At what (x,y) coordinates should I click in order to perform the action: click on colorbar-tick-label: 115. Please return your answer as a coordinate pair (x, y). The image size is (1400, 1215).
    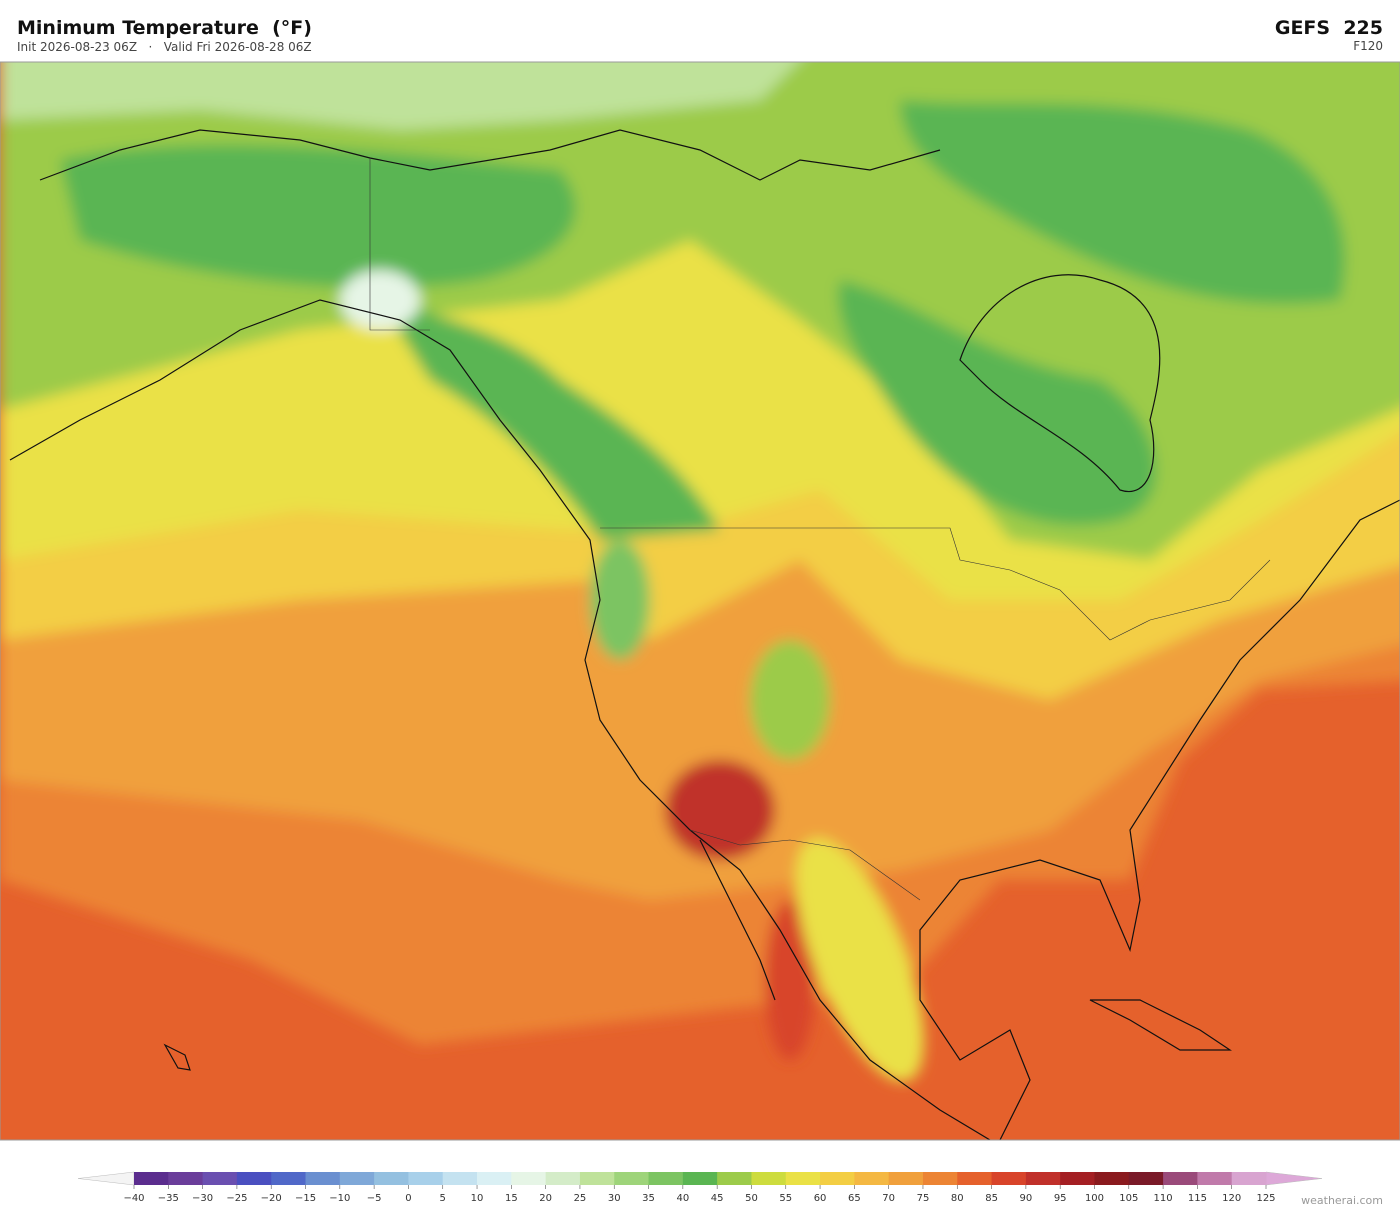
    Looking at the image, I should click on (1197, 1198).